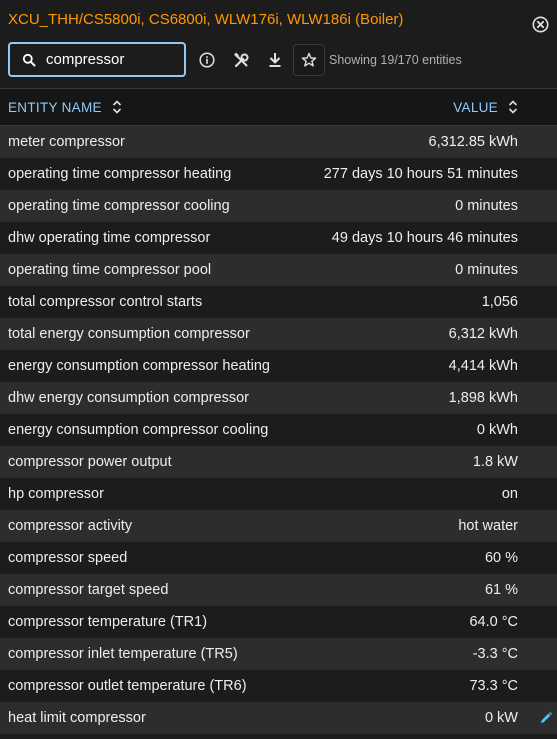  I want to click on column-header-name: ENTITY NAME, so click(61, 107).